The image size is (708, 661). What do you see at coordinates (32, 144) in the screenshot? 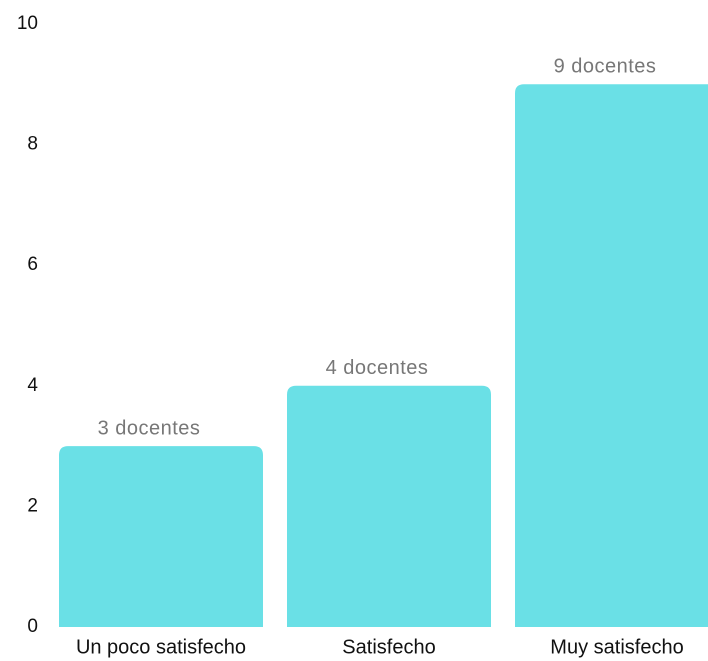
I see `y-tick-label: 8` at bounding box center [32, 144].